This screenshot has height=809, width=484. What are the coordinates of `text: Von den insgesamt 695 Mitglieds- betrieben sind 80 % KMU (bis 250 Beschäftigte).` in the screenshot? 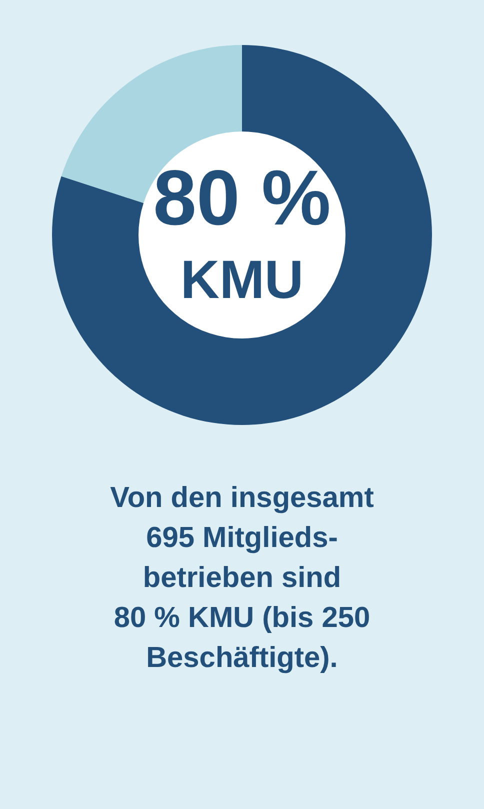 It's located at (242, 578).